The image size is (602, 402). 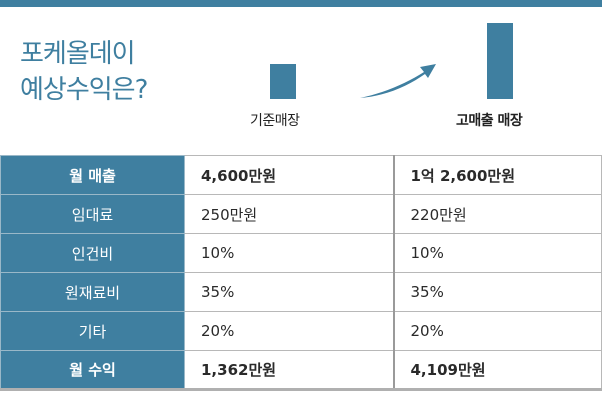 I want to click on high-store-value: 35%, so click(x=497, y=292).